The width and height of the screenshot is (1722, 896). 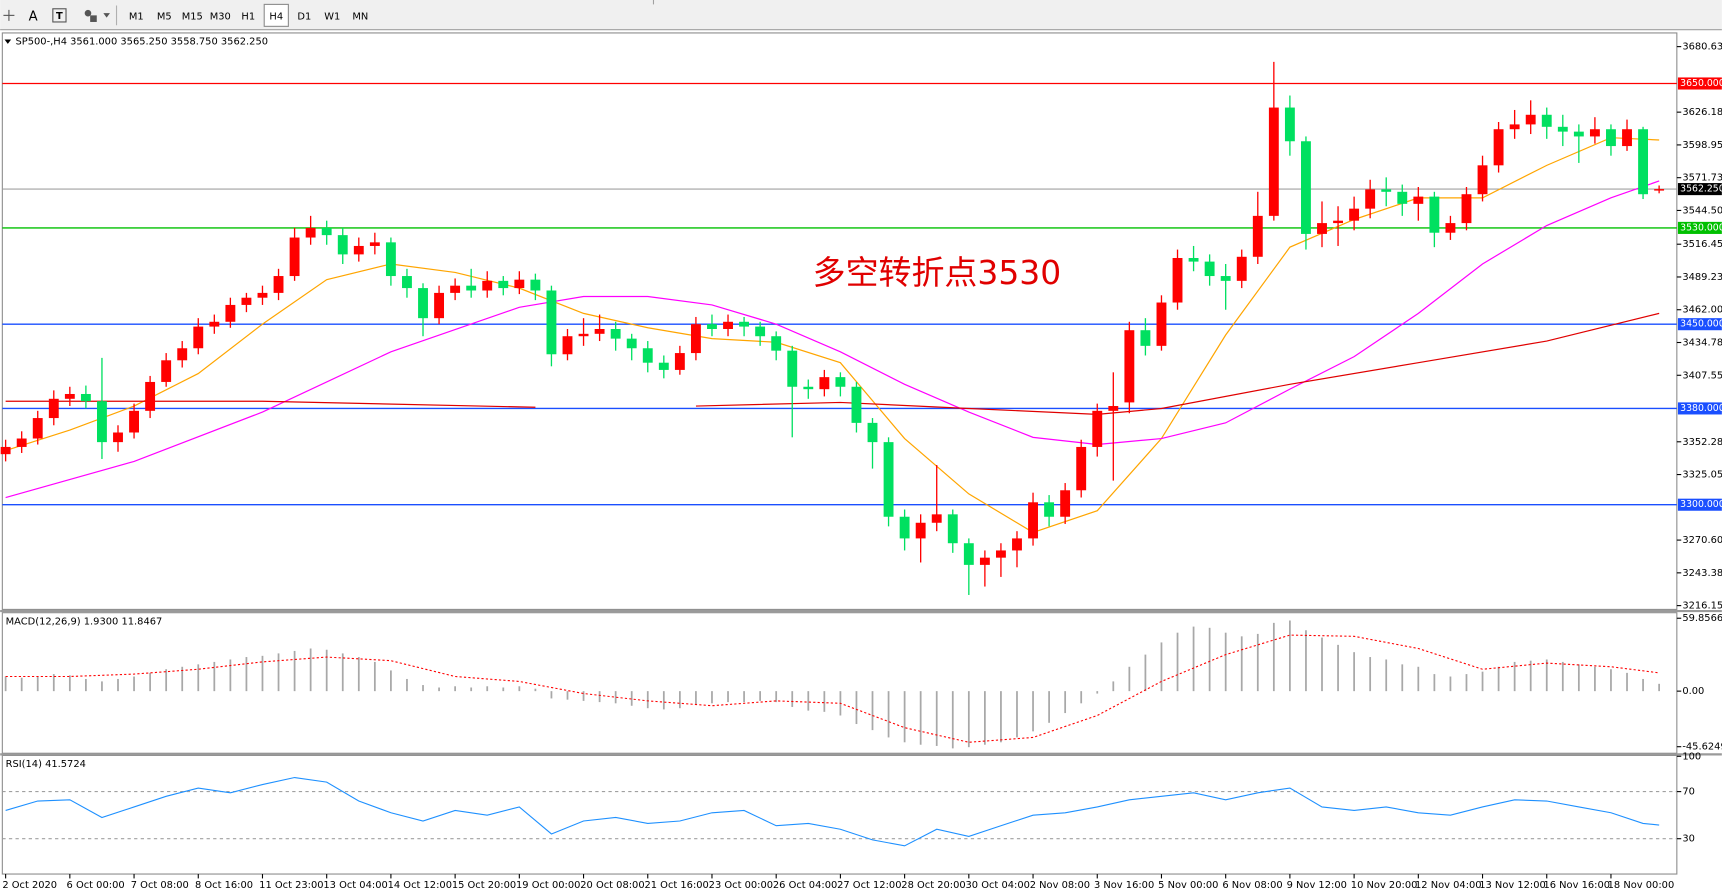 I want to click on x-tick-label: 2 Nov 08:00, so click(x=1060, y=885).